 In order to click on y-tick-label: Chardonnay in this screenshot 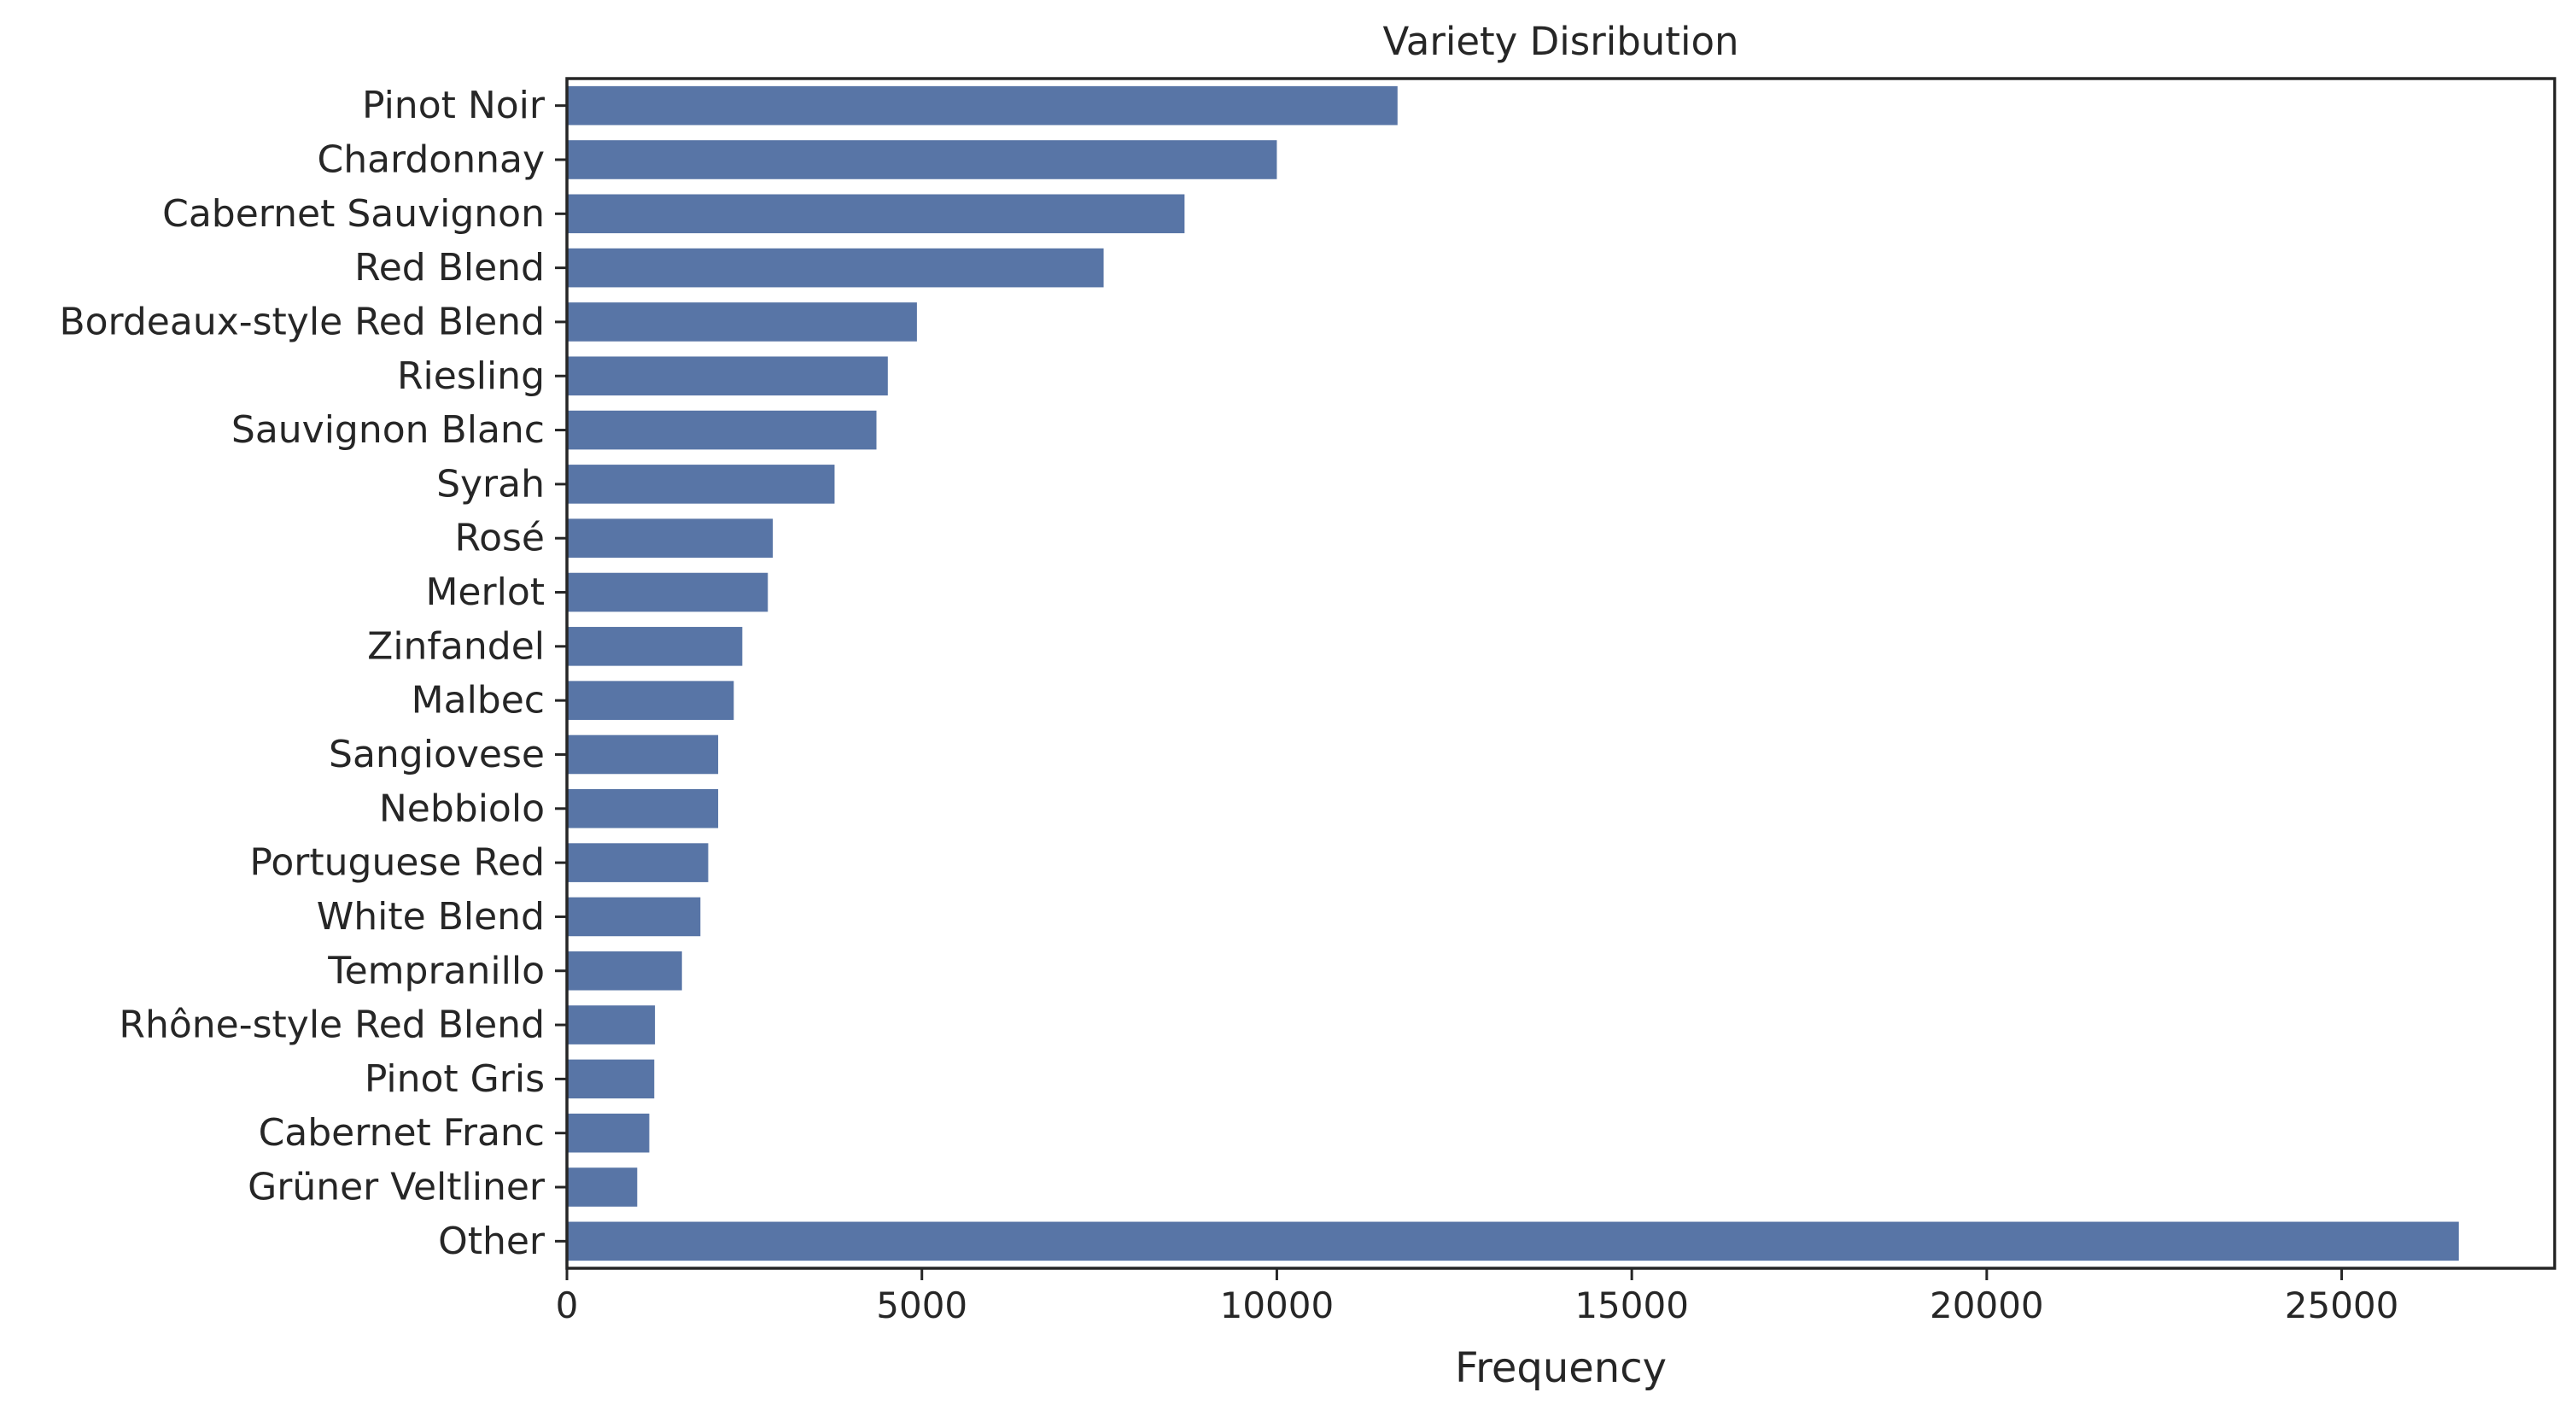, I will do `click(431, 160)`.